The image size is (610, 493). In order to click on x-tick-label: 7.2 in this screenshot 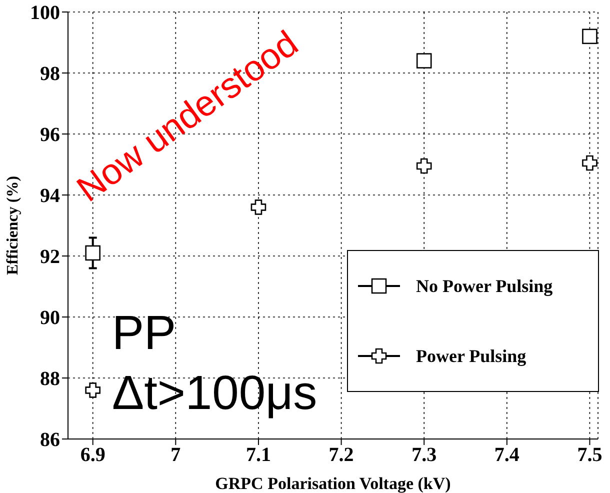, I will do `click(341, 455)`.